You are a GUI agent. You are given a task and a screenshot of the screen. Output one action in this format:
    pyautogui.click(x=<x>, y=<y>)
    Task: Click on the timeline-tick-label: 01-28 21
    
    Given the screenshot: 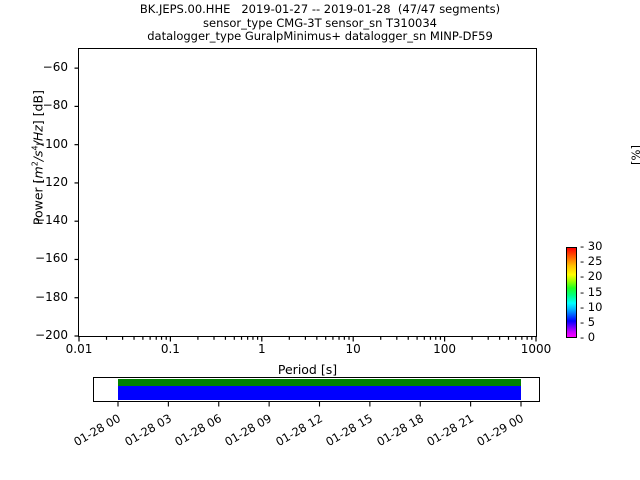 What is the action you would take?
    pyautogui.click(x=450, y=430)
    